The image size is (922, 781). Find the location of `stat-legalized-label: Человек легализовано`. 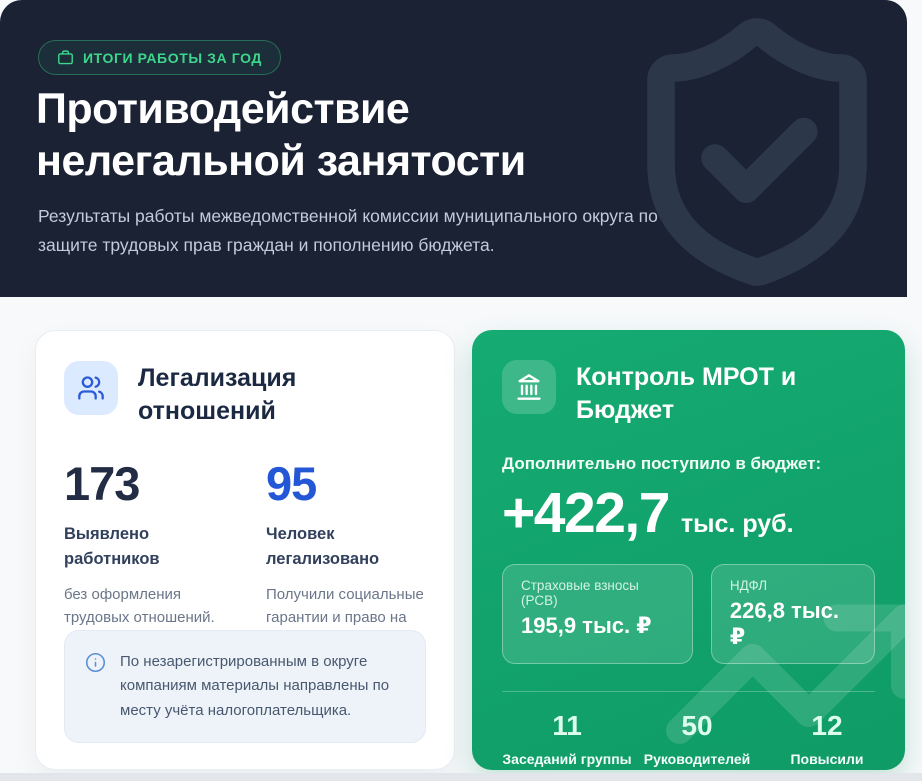

stat-legalized-label: Человек легализовано is located at coordinates (323, 546).